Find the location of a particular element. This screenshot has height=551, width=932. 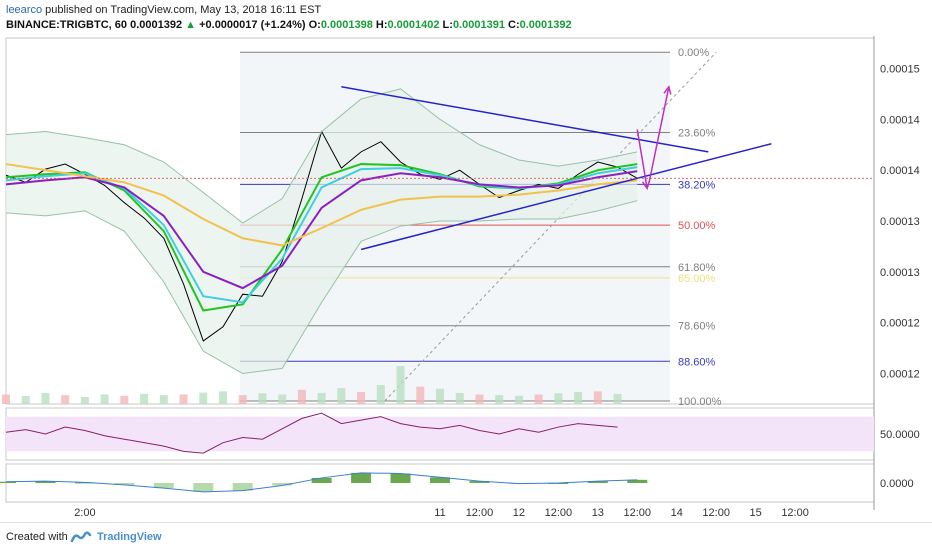

arrowhead-icon is located at coordinates (646, 185).